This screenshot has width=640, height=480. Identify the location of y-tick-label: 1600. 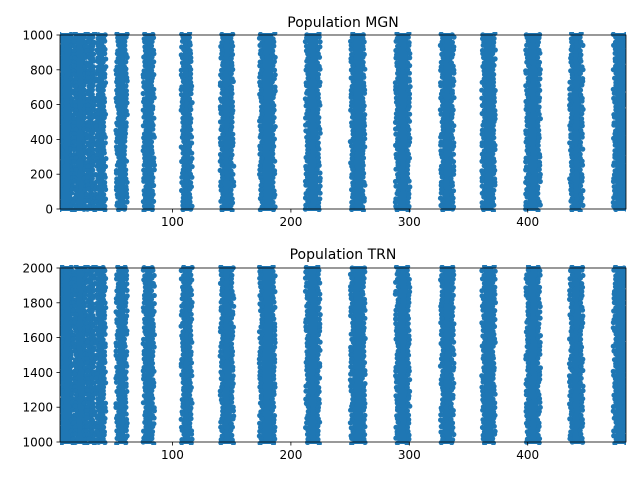
(37, 338).